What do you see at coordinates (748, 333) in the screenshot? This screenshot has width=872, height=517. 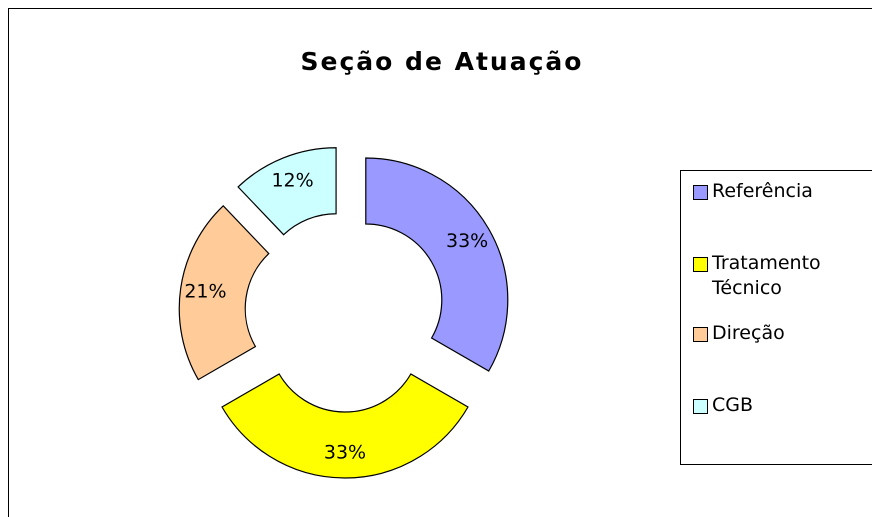 I see `legend-label: Direção` at bounding box center [748, 333].